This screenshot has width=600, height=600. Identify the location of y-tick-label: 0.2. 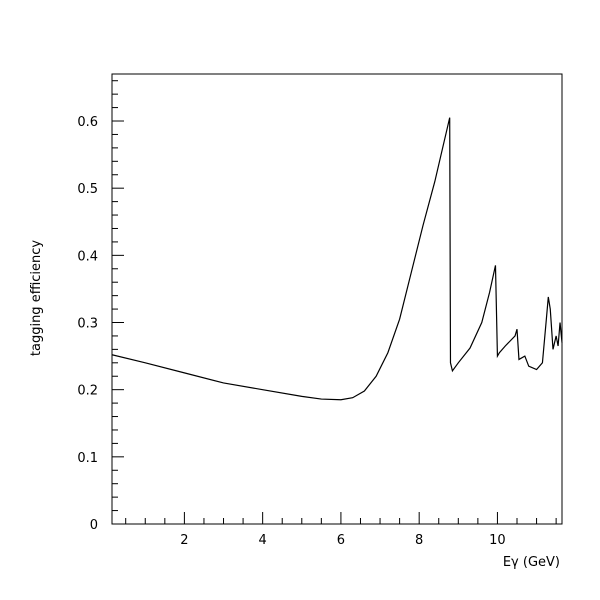
(87, 391).